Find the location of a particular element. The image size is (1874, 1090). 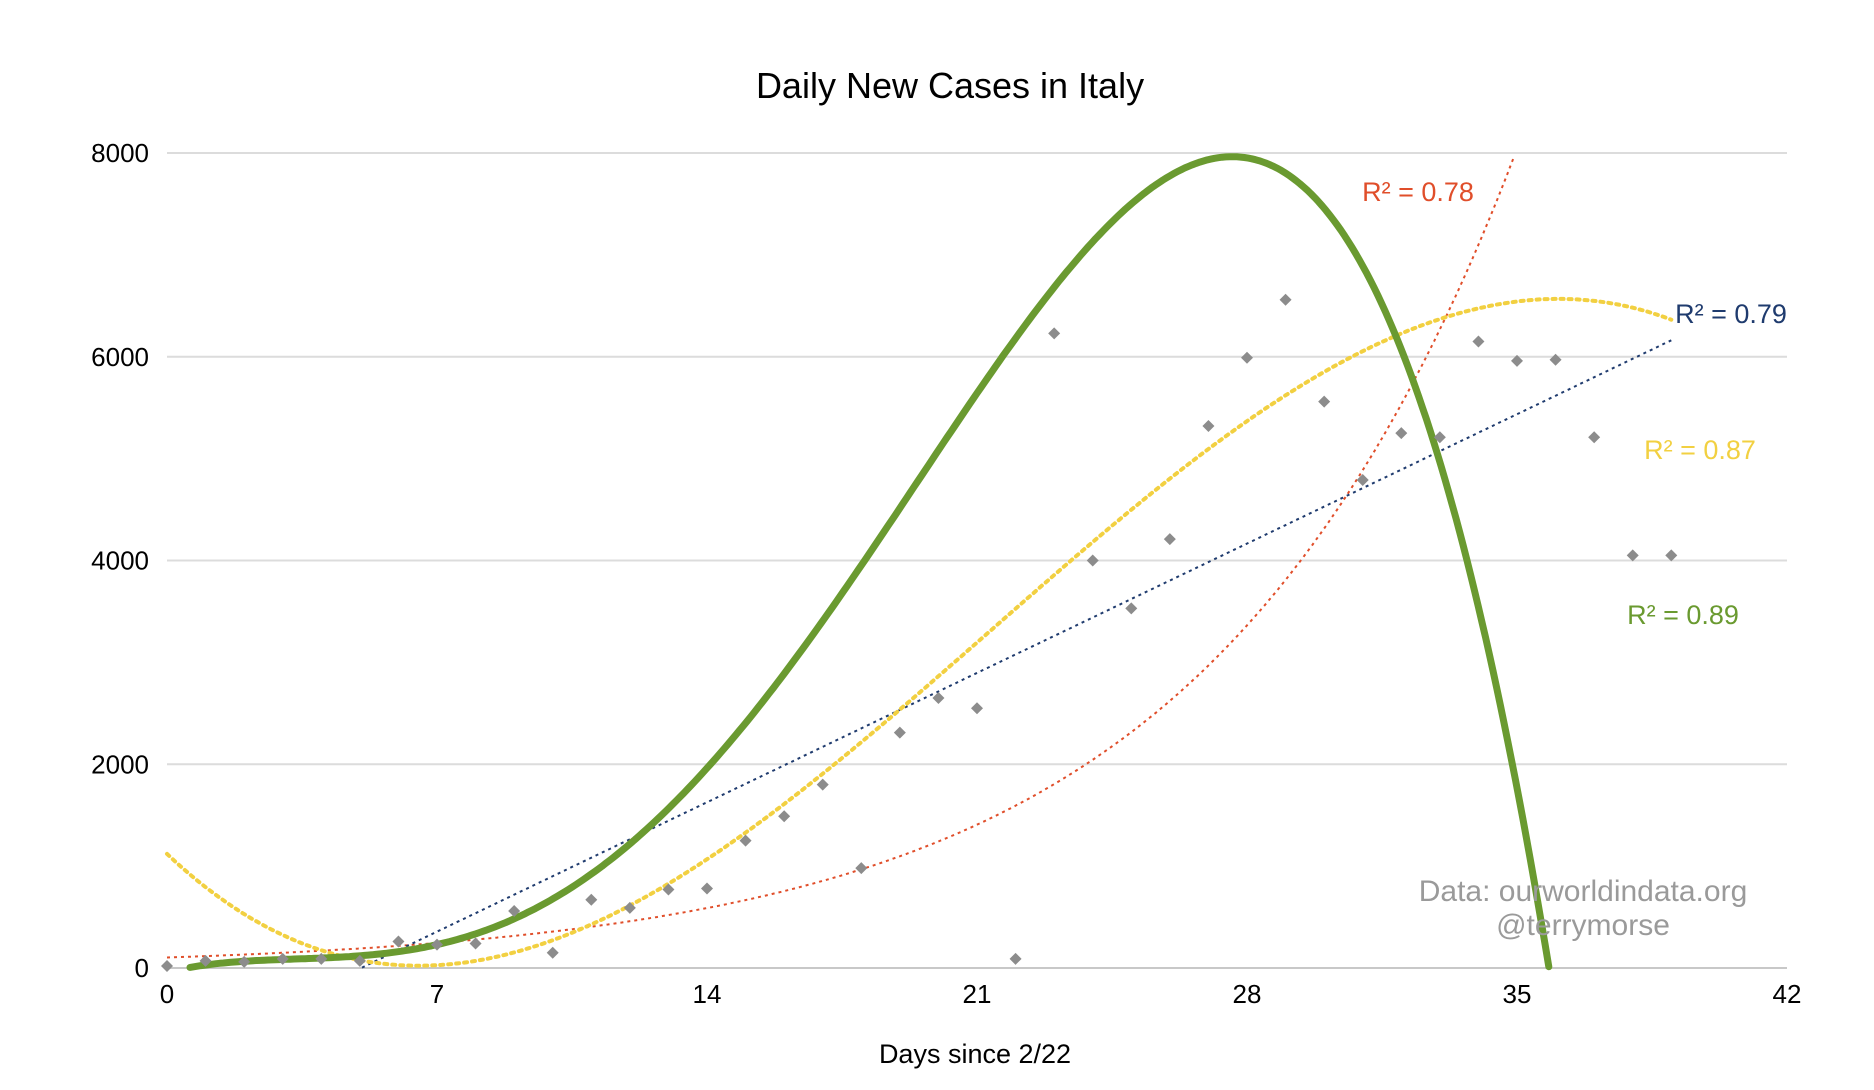

x-tick-label: 42 is located at coordinates (1787, 994).